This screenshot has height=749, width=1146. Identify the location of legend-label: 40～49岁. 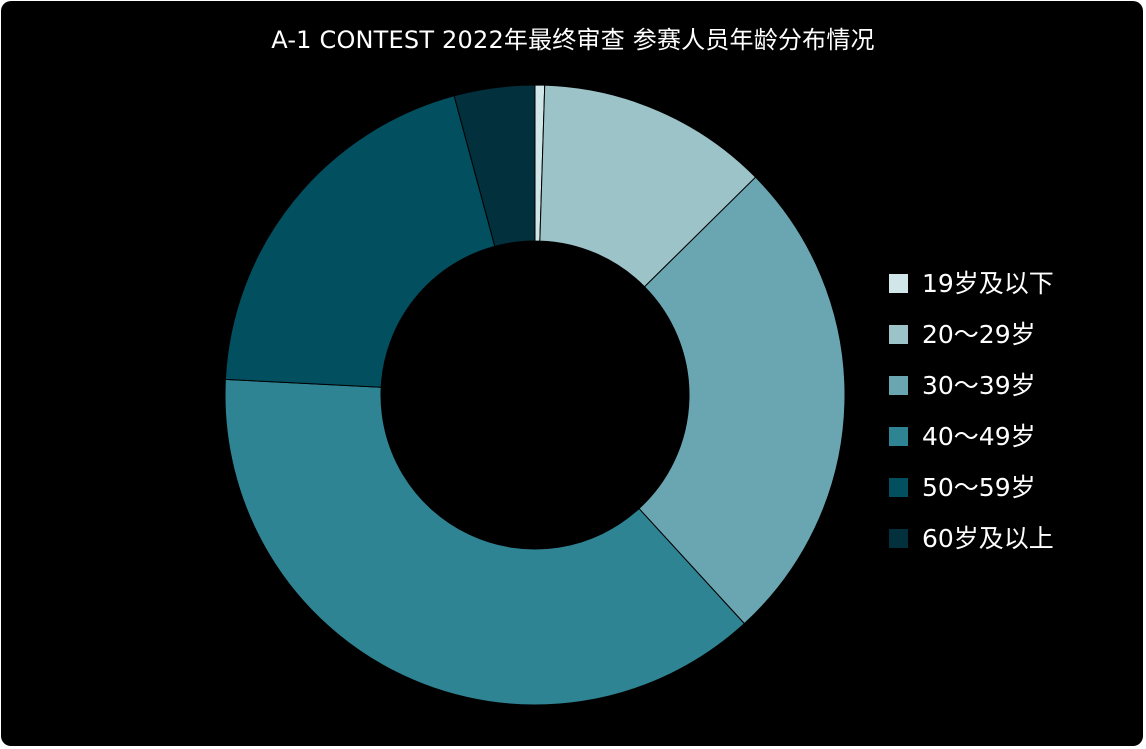
(979, 436).